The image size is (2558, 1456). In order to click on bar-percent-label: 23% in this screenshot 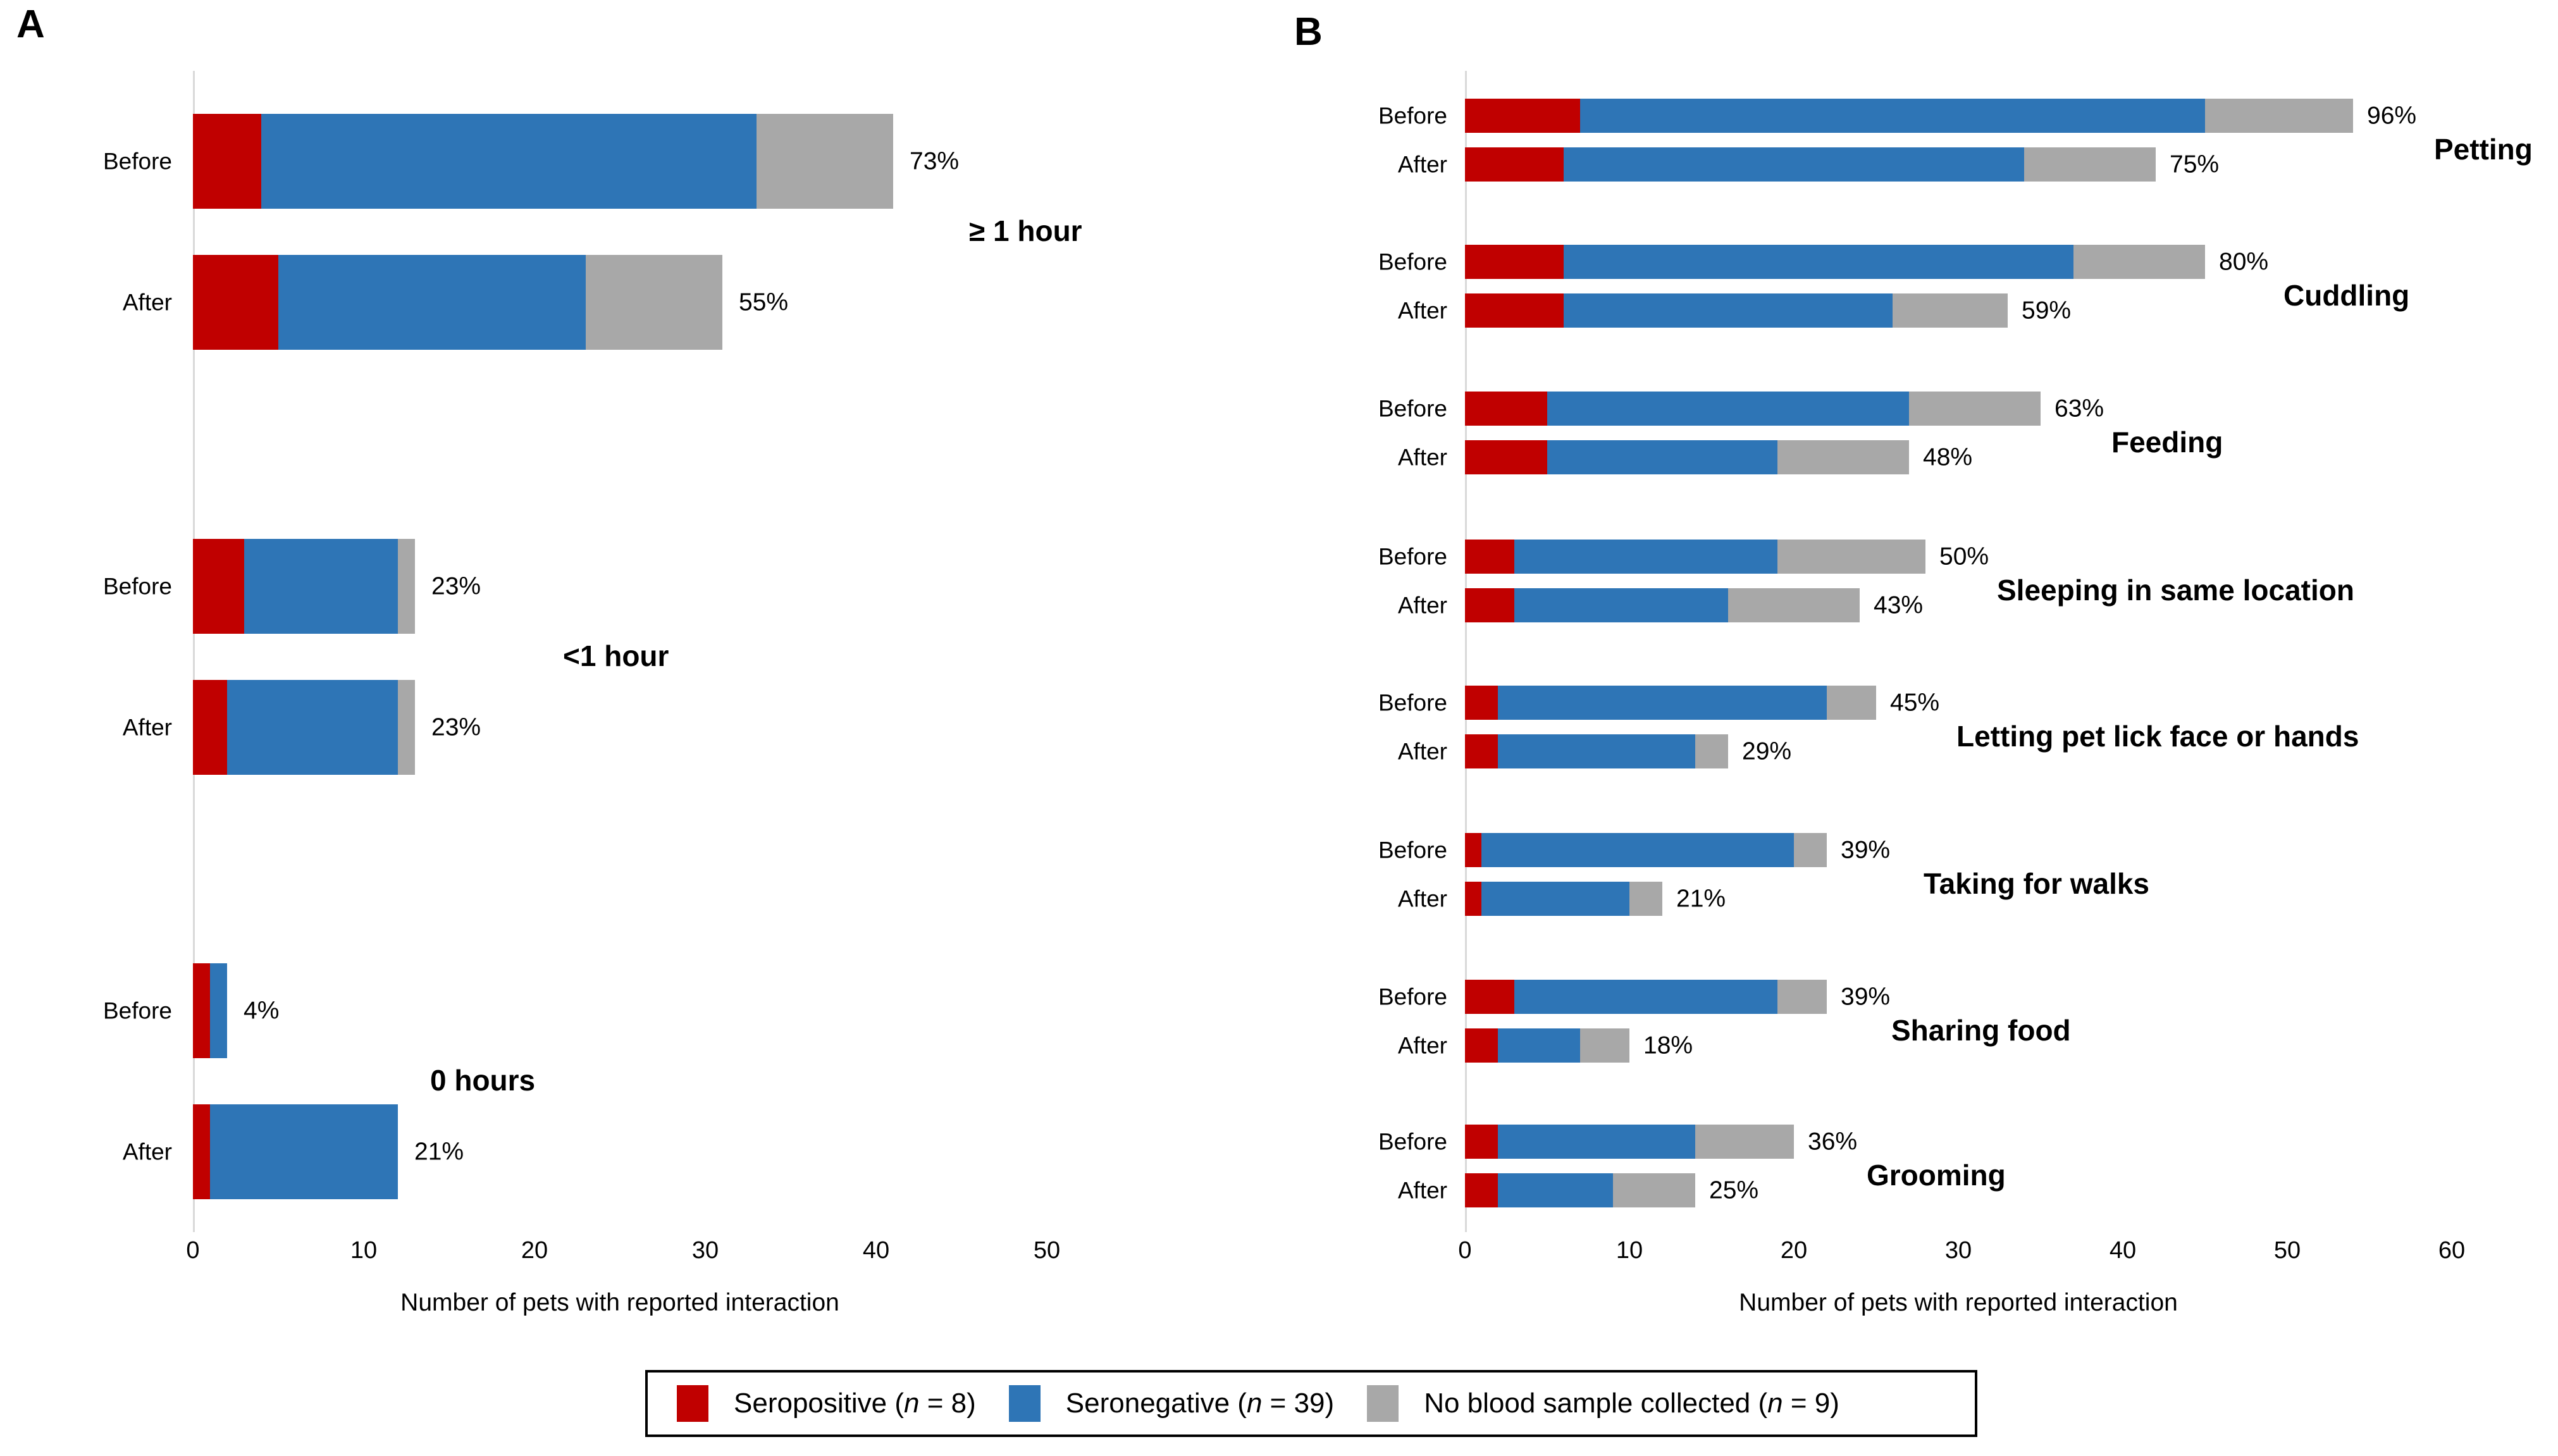, I will do `click(456, 586)`.